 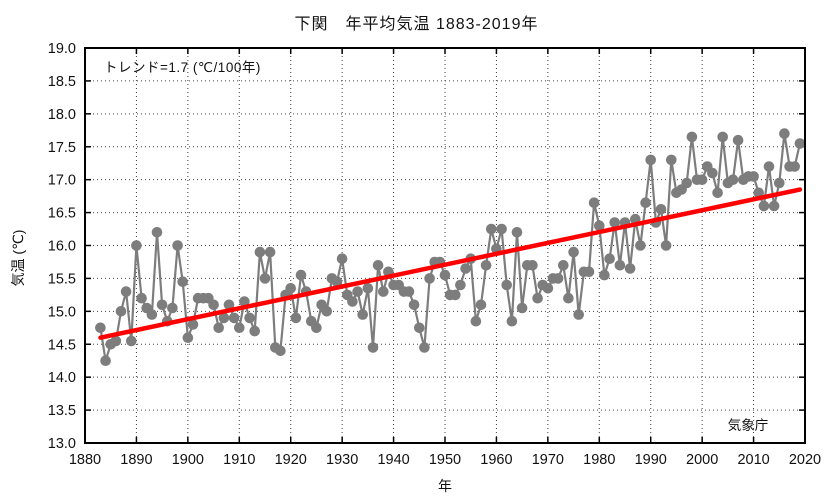 What do you see at coordinates (416, 24) in the screenshot?
I see `chart-title: 下関 年平均気温 1883-2019年` at bounding box center [416, 24].